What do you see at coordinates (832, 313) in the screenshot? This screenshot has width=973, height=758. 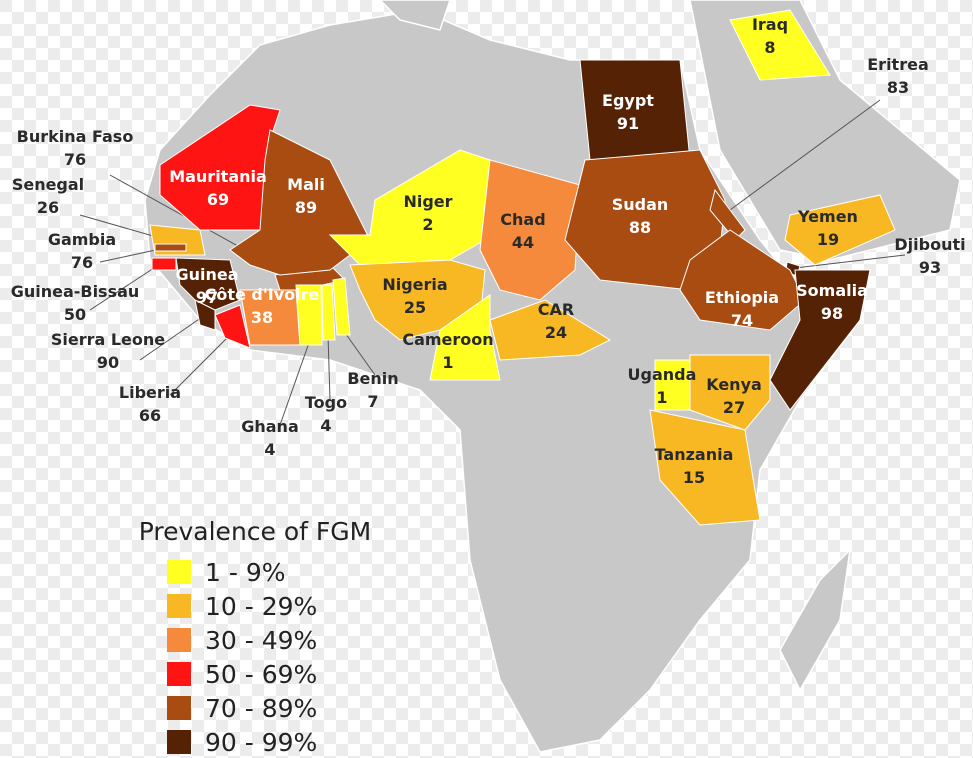 I see `country-value: 98` at bounding box center [832, 313].